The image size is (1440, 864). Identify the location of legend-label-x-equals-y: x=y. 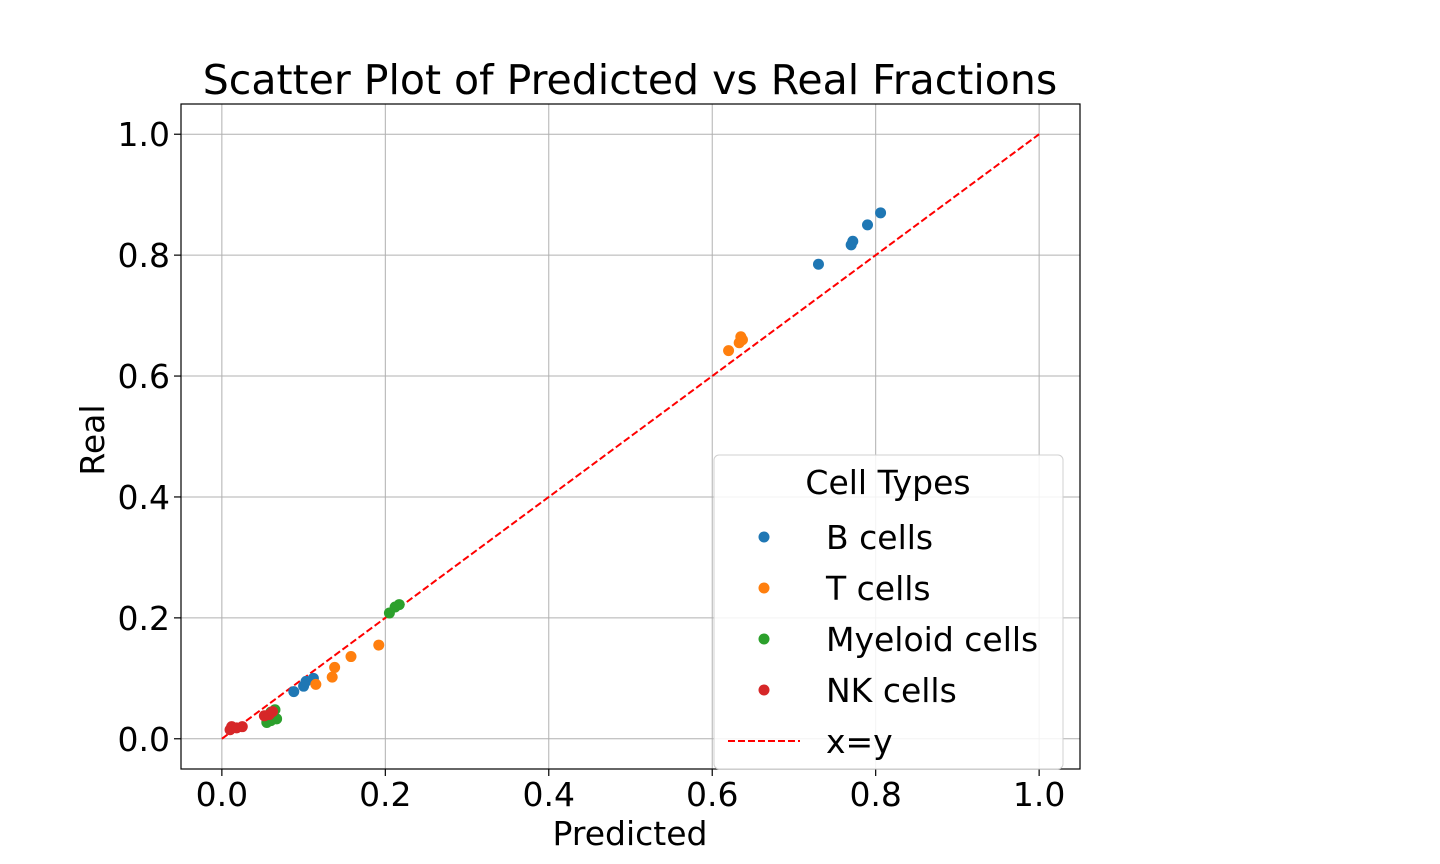
(859, 741).